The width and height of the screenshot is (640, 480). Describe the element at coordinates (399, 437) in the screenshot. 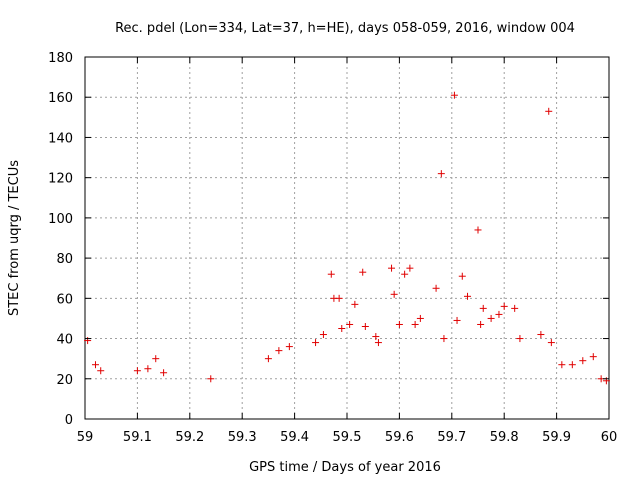

I see `x-tick-label: 59.6` at that location.